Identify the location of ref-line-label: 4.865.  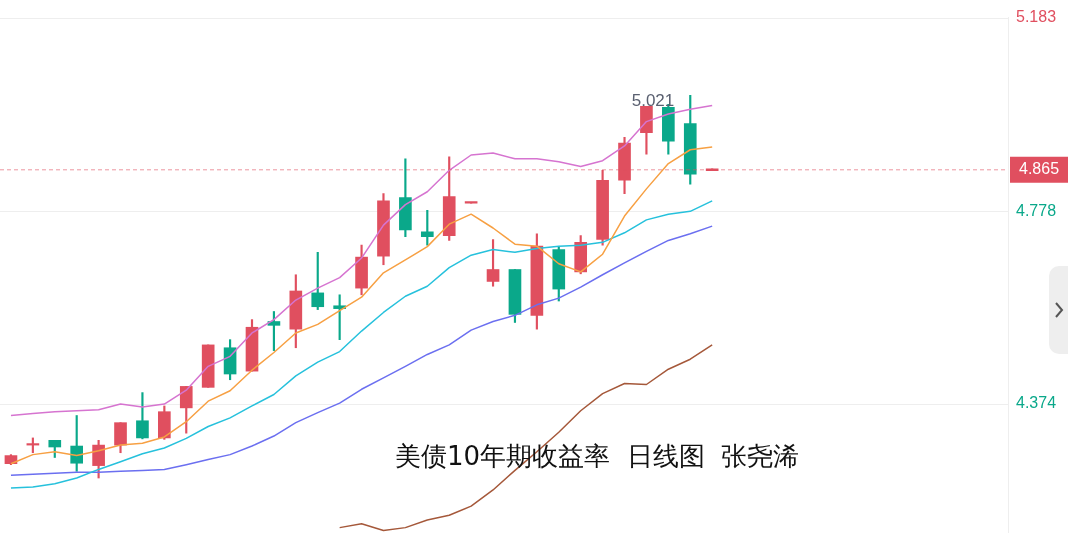
(1039, 169).